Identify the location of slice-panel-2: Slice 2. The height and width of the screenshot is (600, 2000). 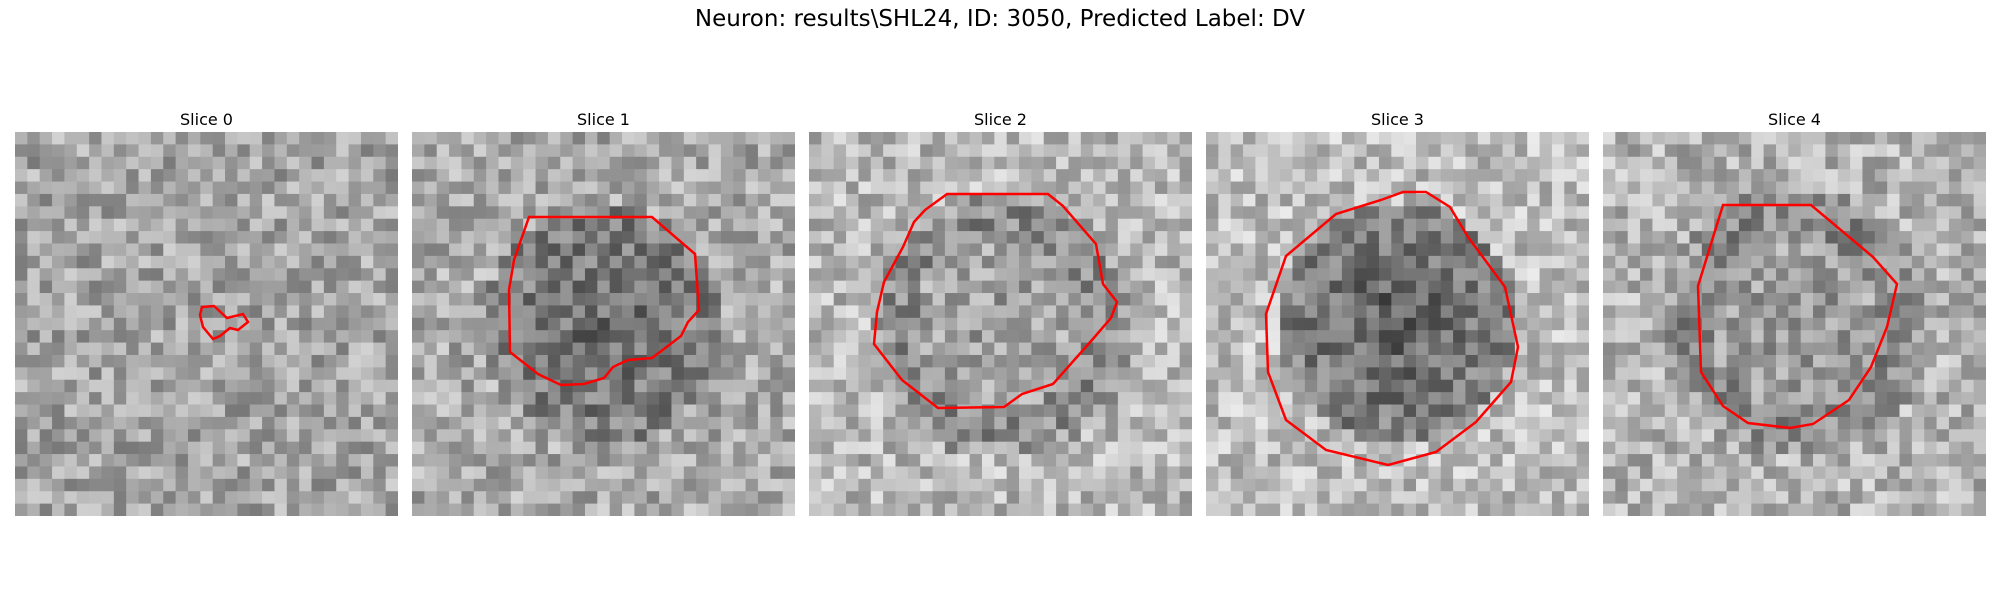
(1000, 312).